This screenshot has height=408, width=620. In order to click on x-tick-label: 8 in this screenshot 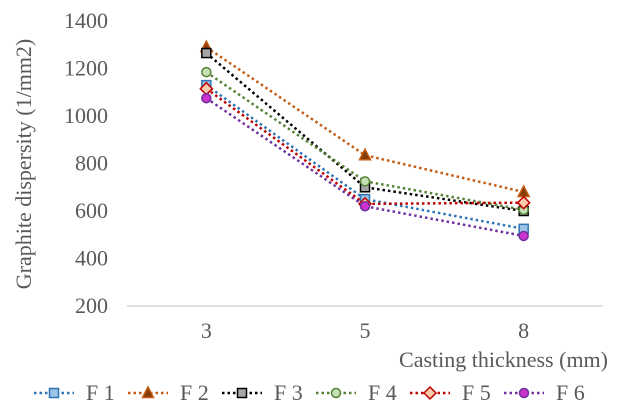, I will do `click(523, 330)`.